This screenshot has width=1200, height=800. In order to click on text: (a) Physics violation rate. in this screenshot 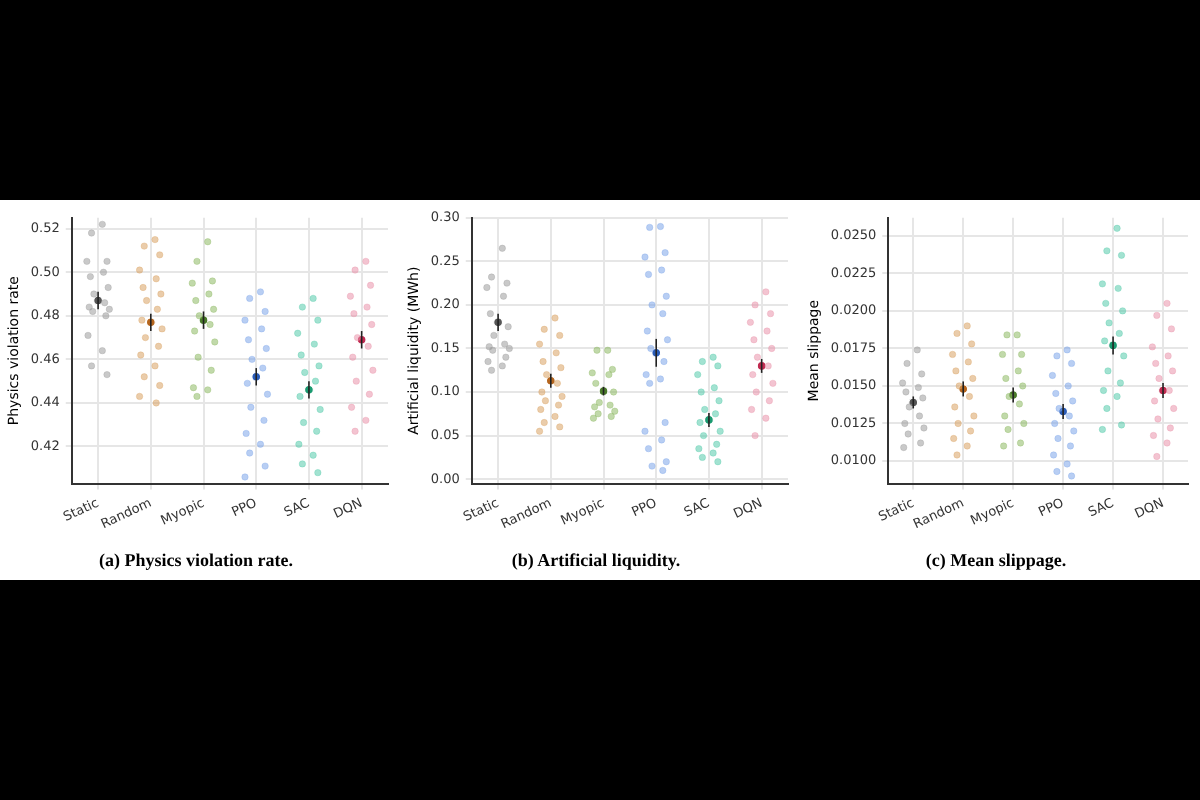, I will do `click(196, 559)`.